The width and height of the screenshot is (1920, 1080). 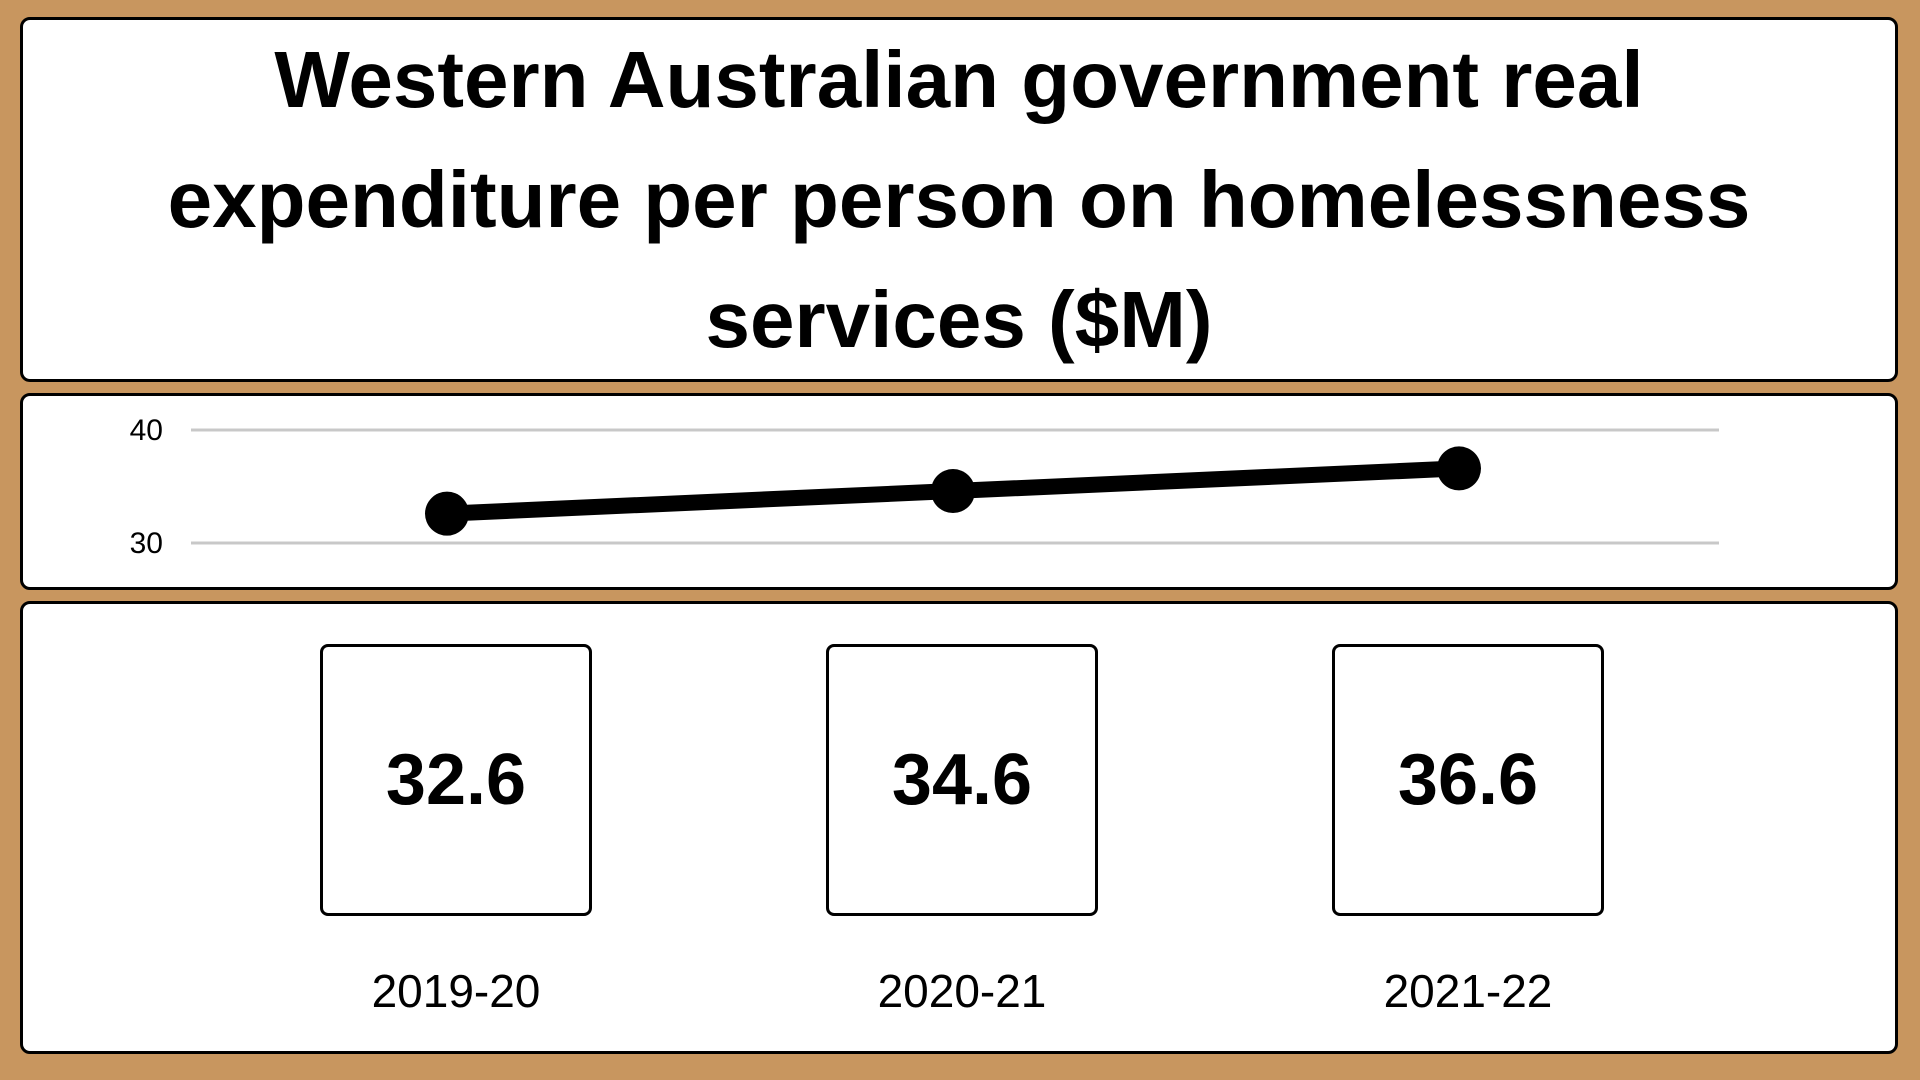 I want to click on data-label: 34.6, so click(x=962, y=780).